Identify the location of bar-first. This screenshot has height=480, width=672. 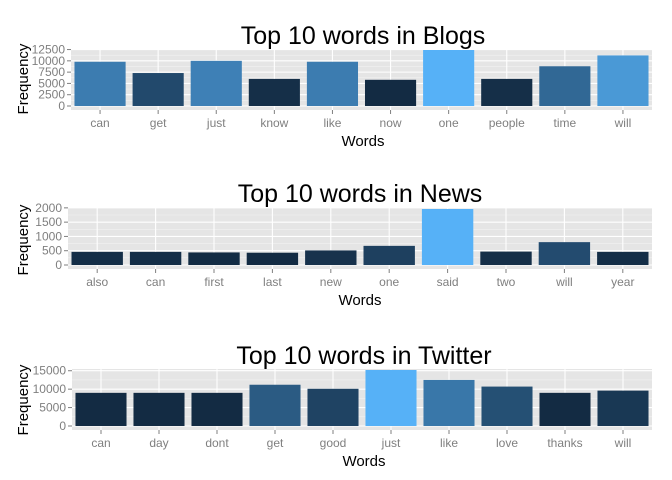
(214, 258).